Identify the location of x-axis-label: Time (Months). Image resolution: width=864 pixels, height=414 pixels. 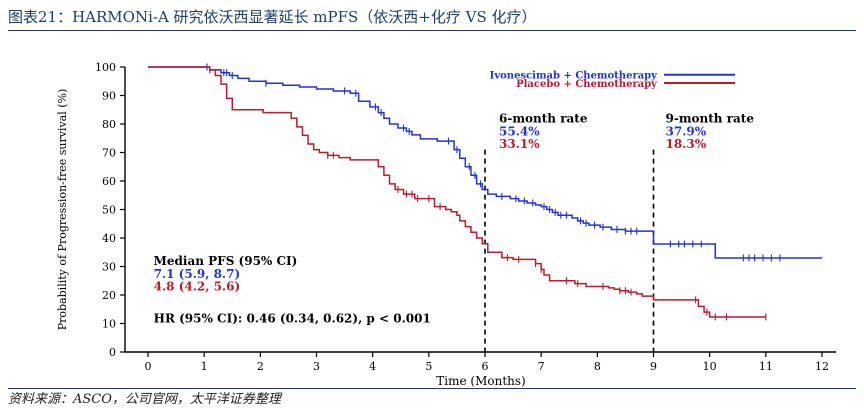
(480, 381).